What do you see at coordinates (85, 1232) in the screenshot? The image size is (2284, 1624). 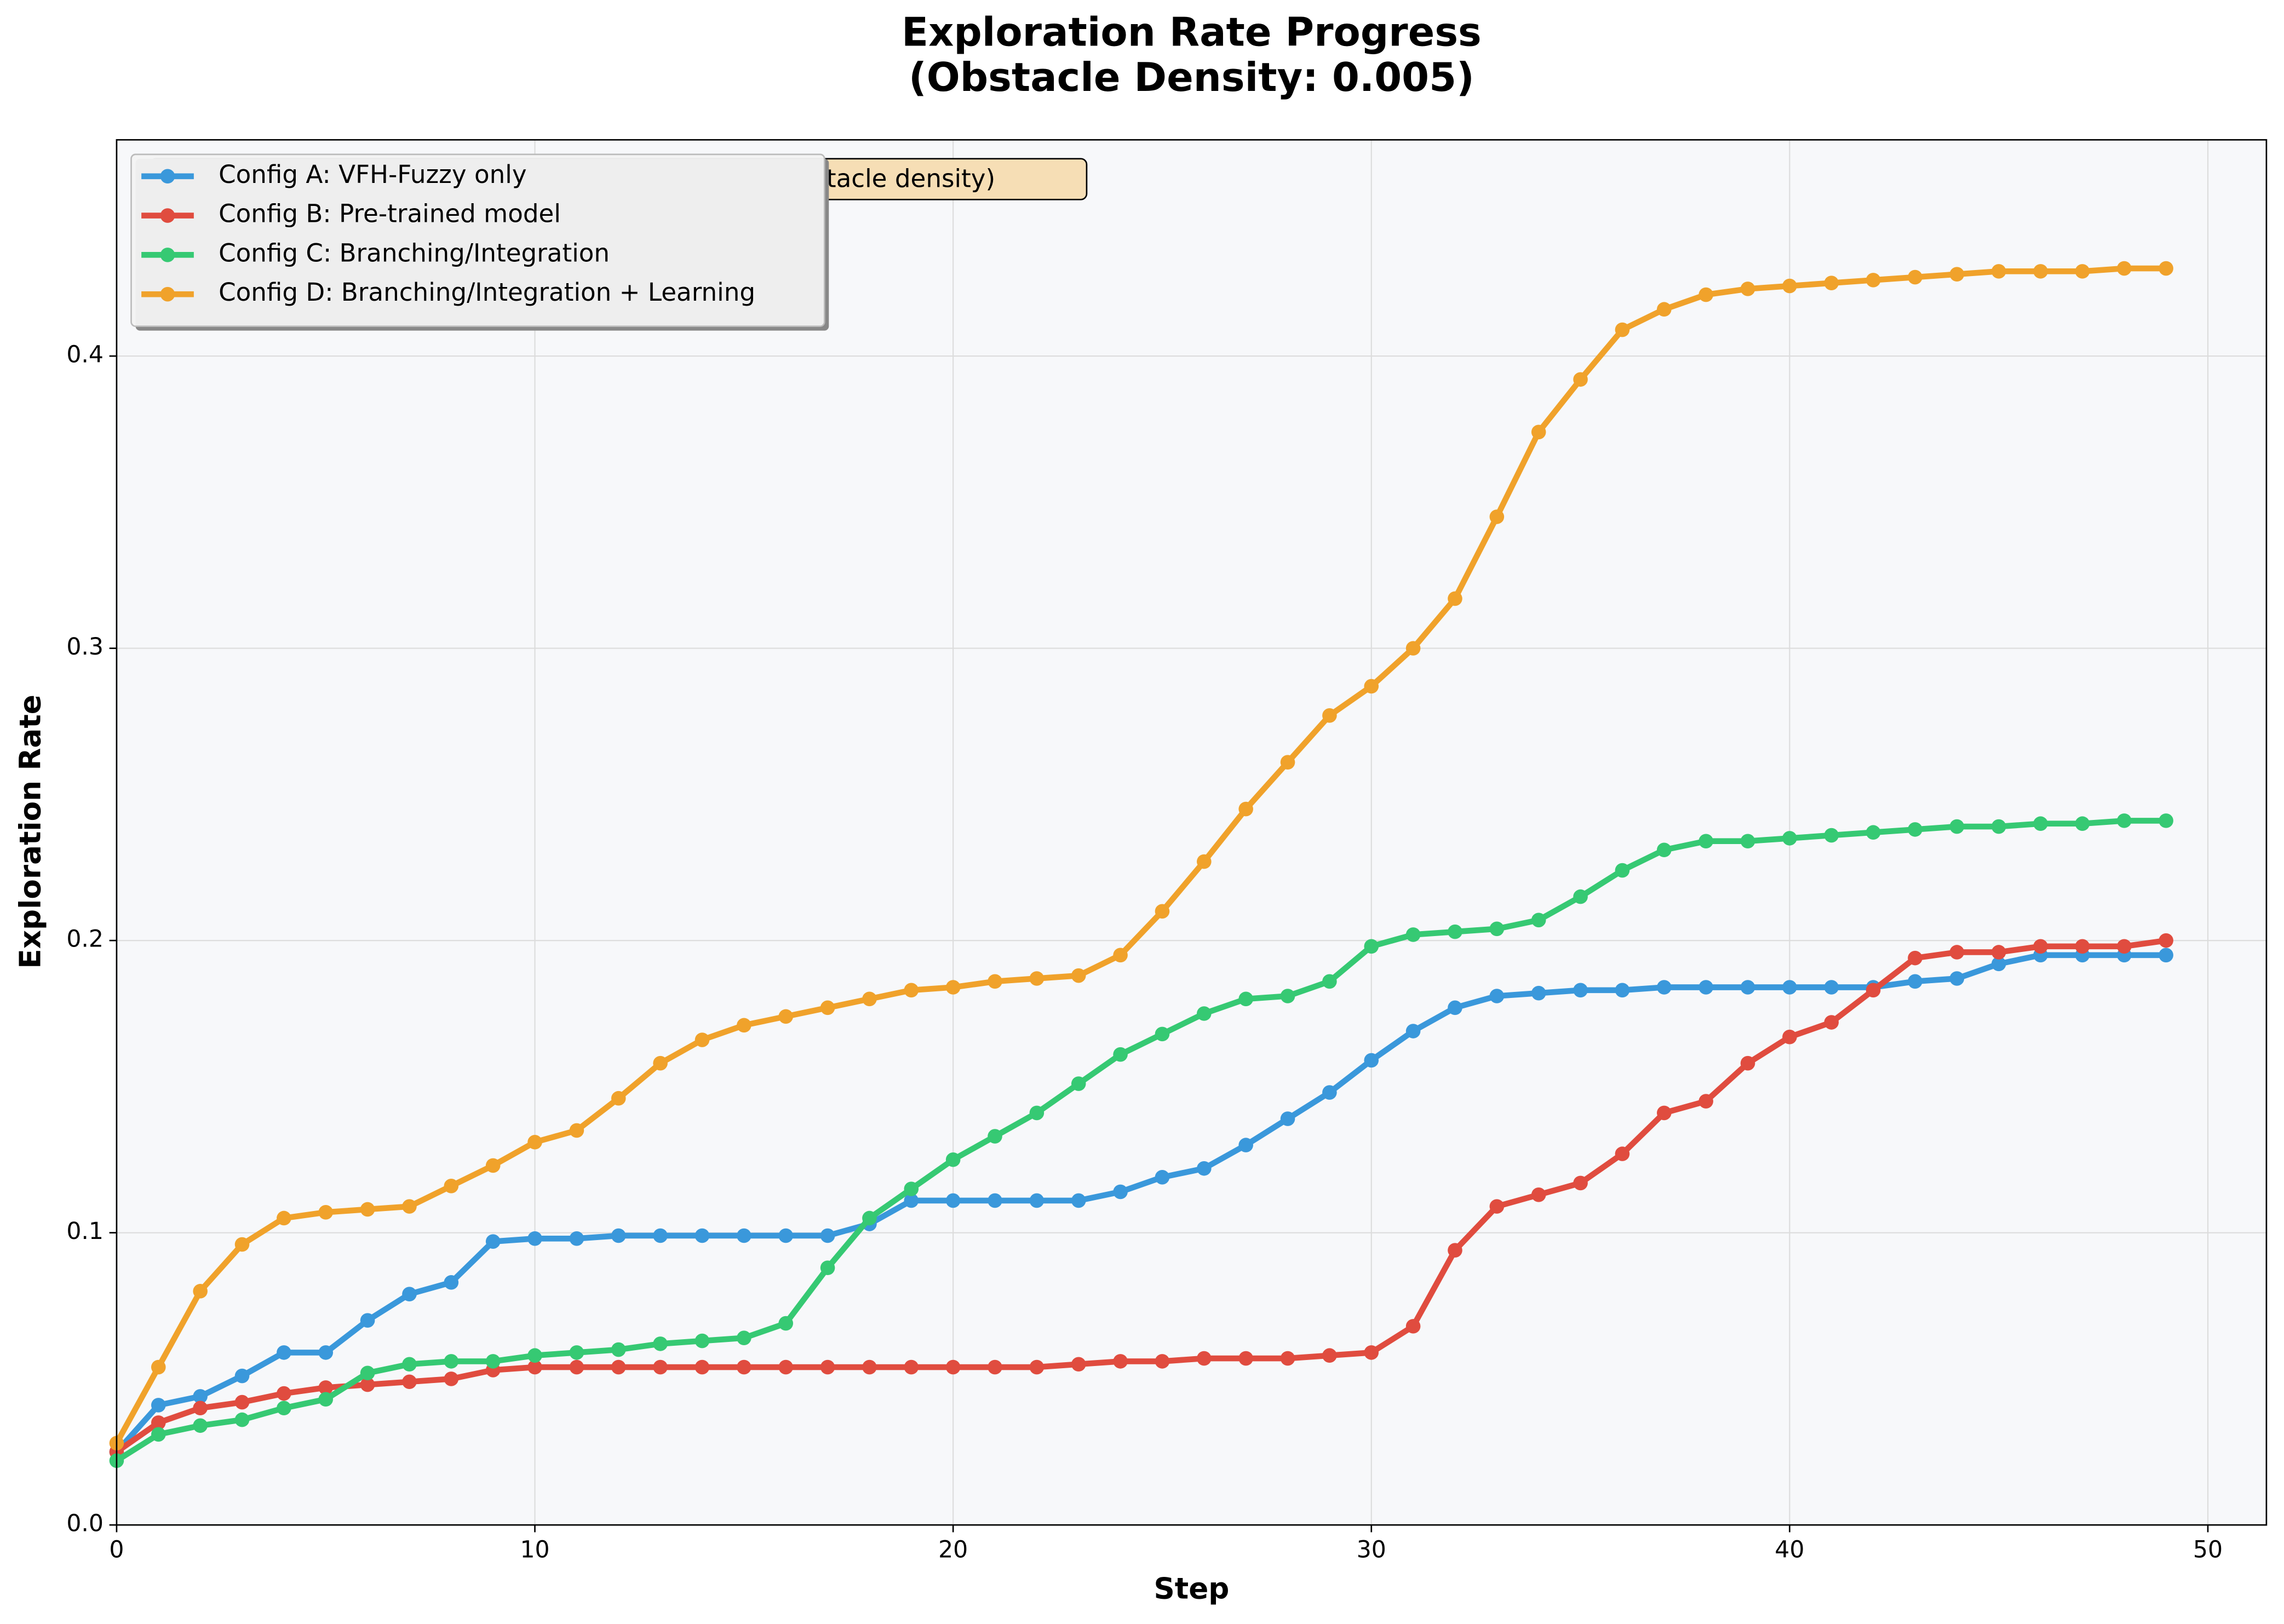 I see `y-tick-label: 0.1` at bounding box center [85, 1232].